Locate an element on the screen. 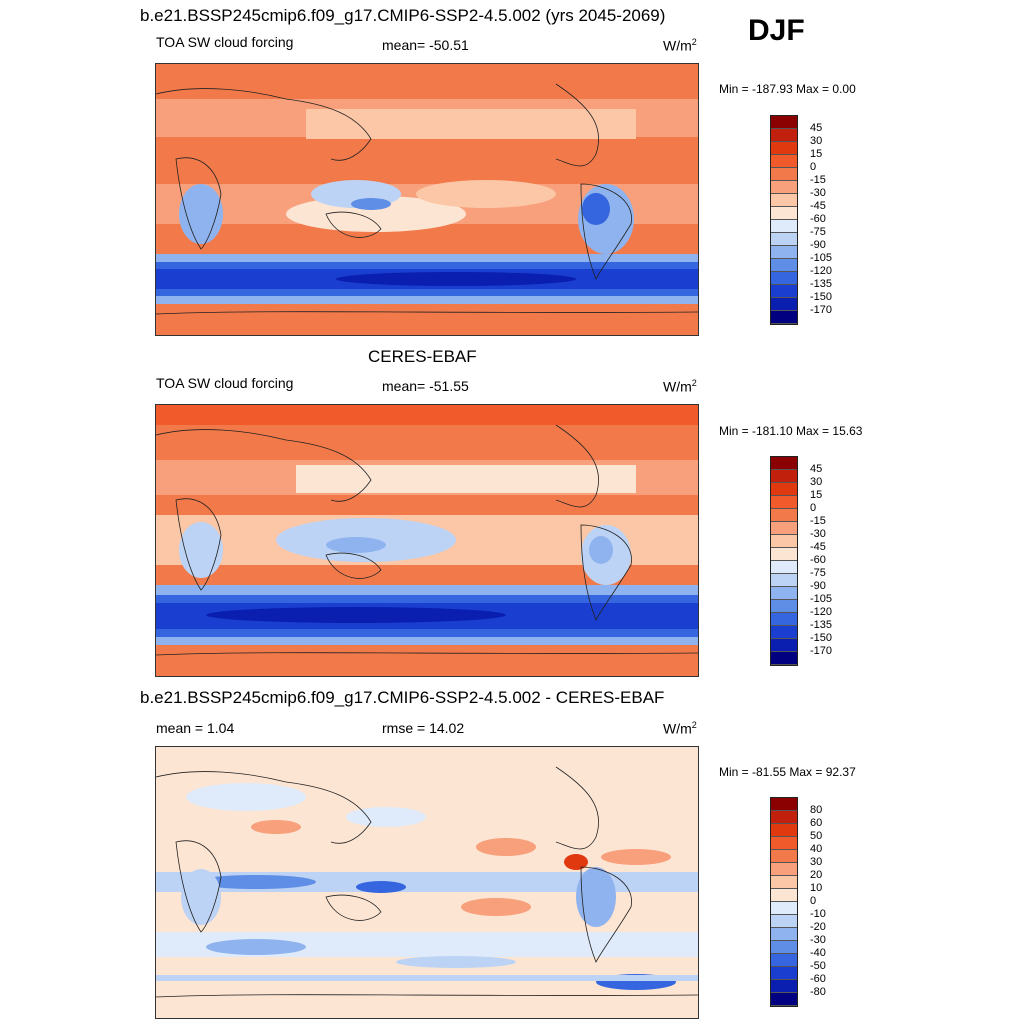  colorbar-label: -40 is located at coordinates (818, 953).